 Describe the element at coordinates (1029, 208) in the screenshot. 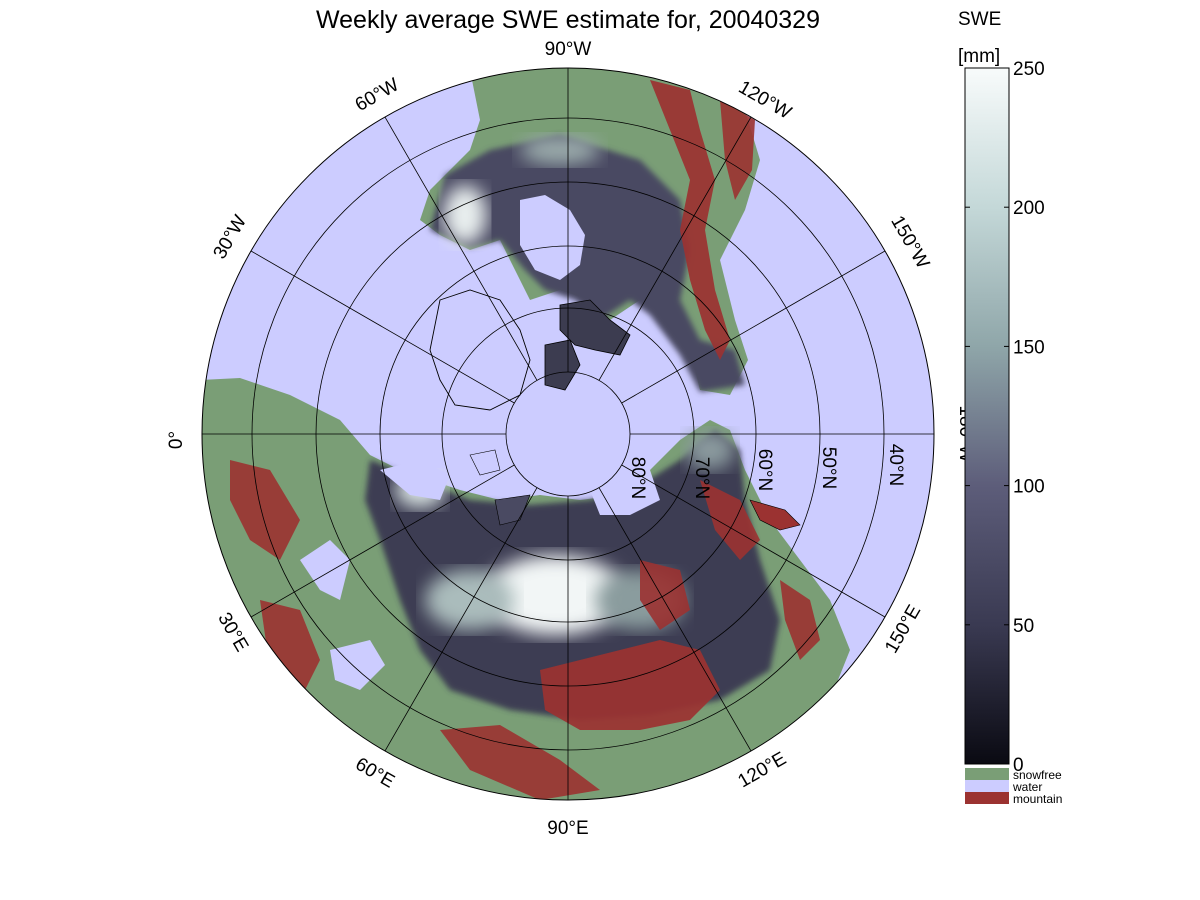

I see `colorbar-tick-label: 200` at that location.